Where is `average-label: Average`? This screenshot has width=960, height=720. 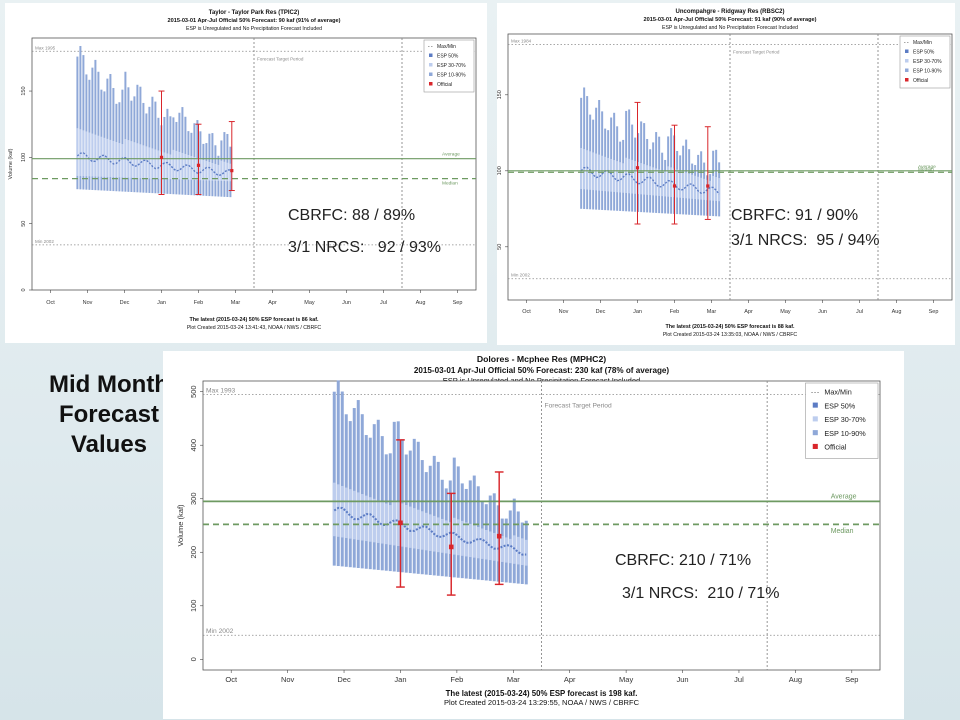
average-label: Average is located at coordinates (927, 167).